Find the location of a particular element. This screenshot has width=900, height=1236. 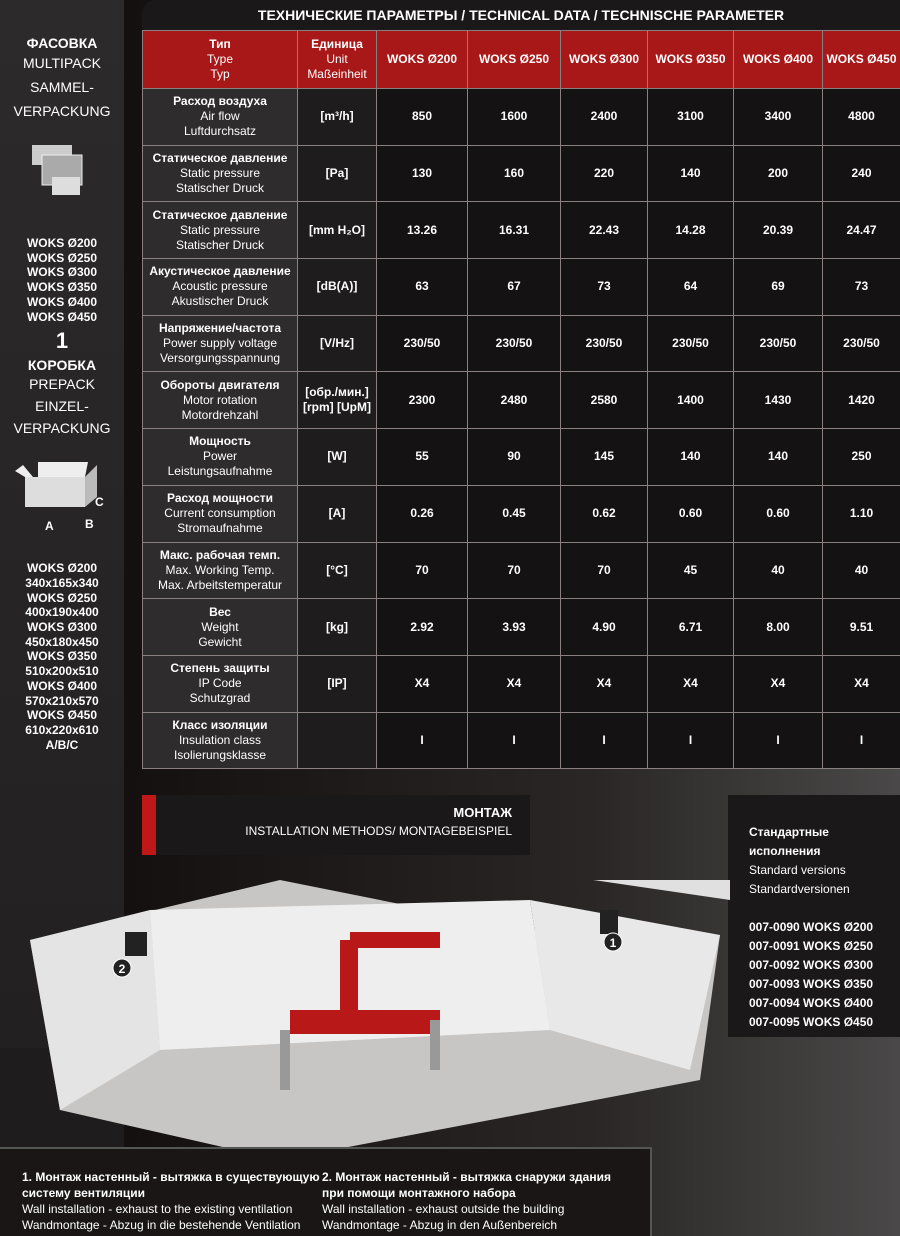

value-cell: 70 is located at coordinates (422, 570).